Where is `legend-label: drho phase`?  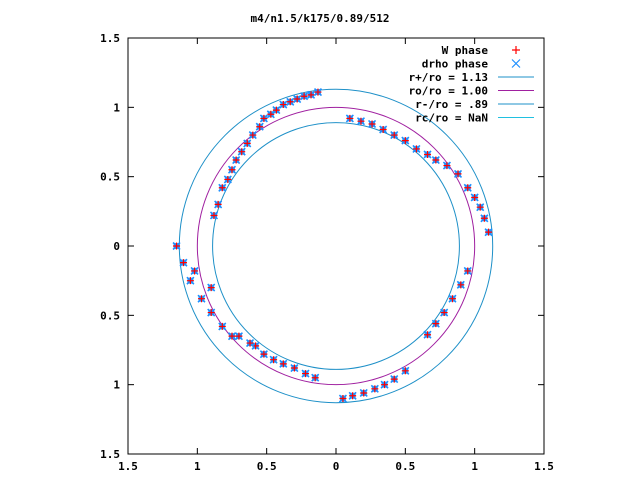 legend-label: drho phase is located at coordinates (455, 64).